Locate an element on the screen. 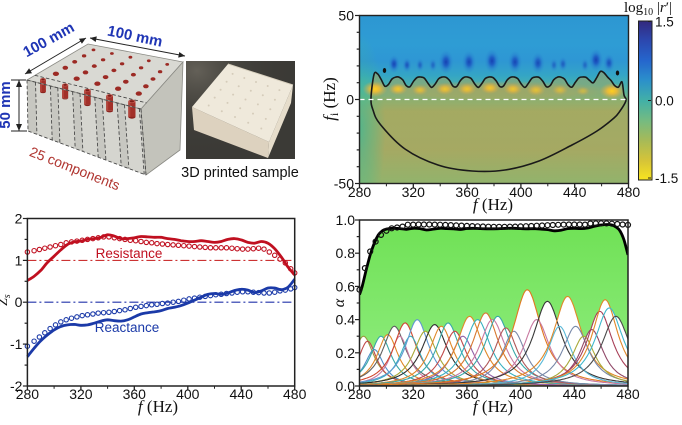 This screenshot has width=682, height=425. svg-text: 1.5 is located at coordinates (664, 21).